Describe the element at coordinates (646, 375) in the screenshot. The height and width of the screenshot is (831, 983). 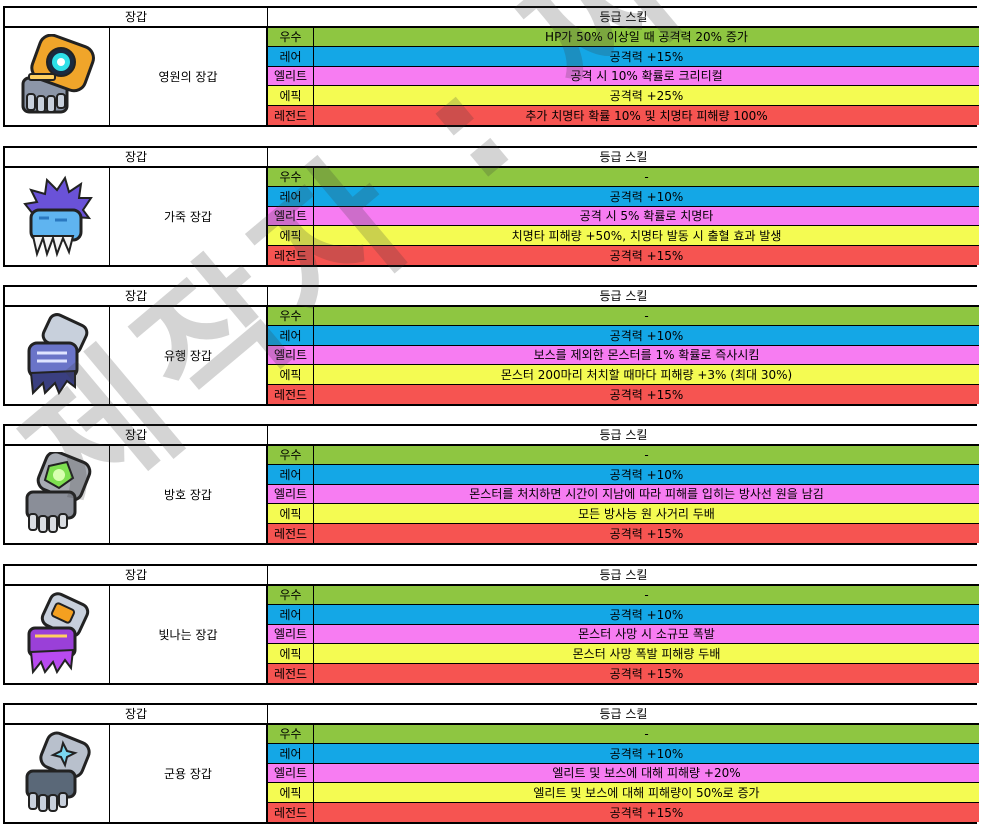
I see `skill-epic: 몬스터 200마리 처치할 때마다 피해량 +3% (최대 30%)` at that location.